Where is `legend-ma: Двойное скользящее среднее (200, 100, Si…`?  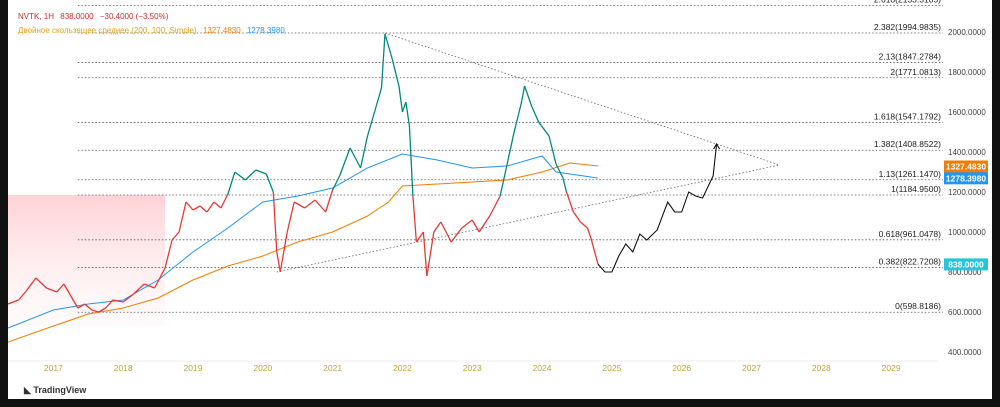 legend-ma: Двойное скользящее среднее (200, 100, Si… is located at coordinates (153, 30).